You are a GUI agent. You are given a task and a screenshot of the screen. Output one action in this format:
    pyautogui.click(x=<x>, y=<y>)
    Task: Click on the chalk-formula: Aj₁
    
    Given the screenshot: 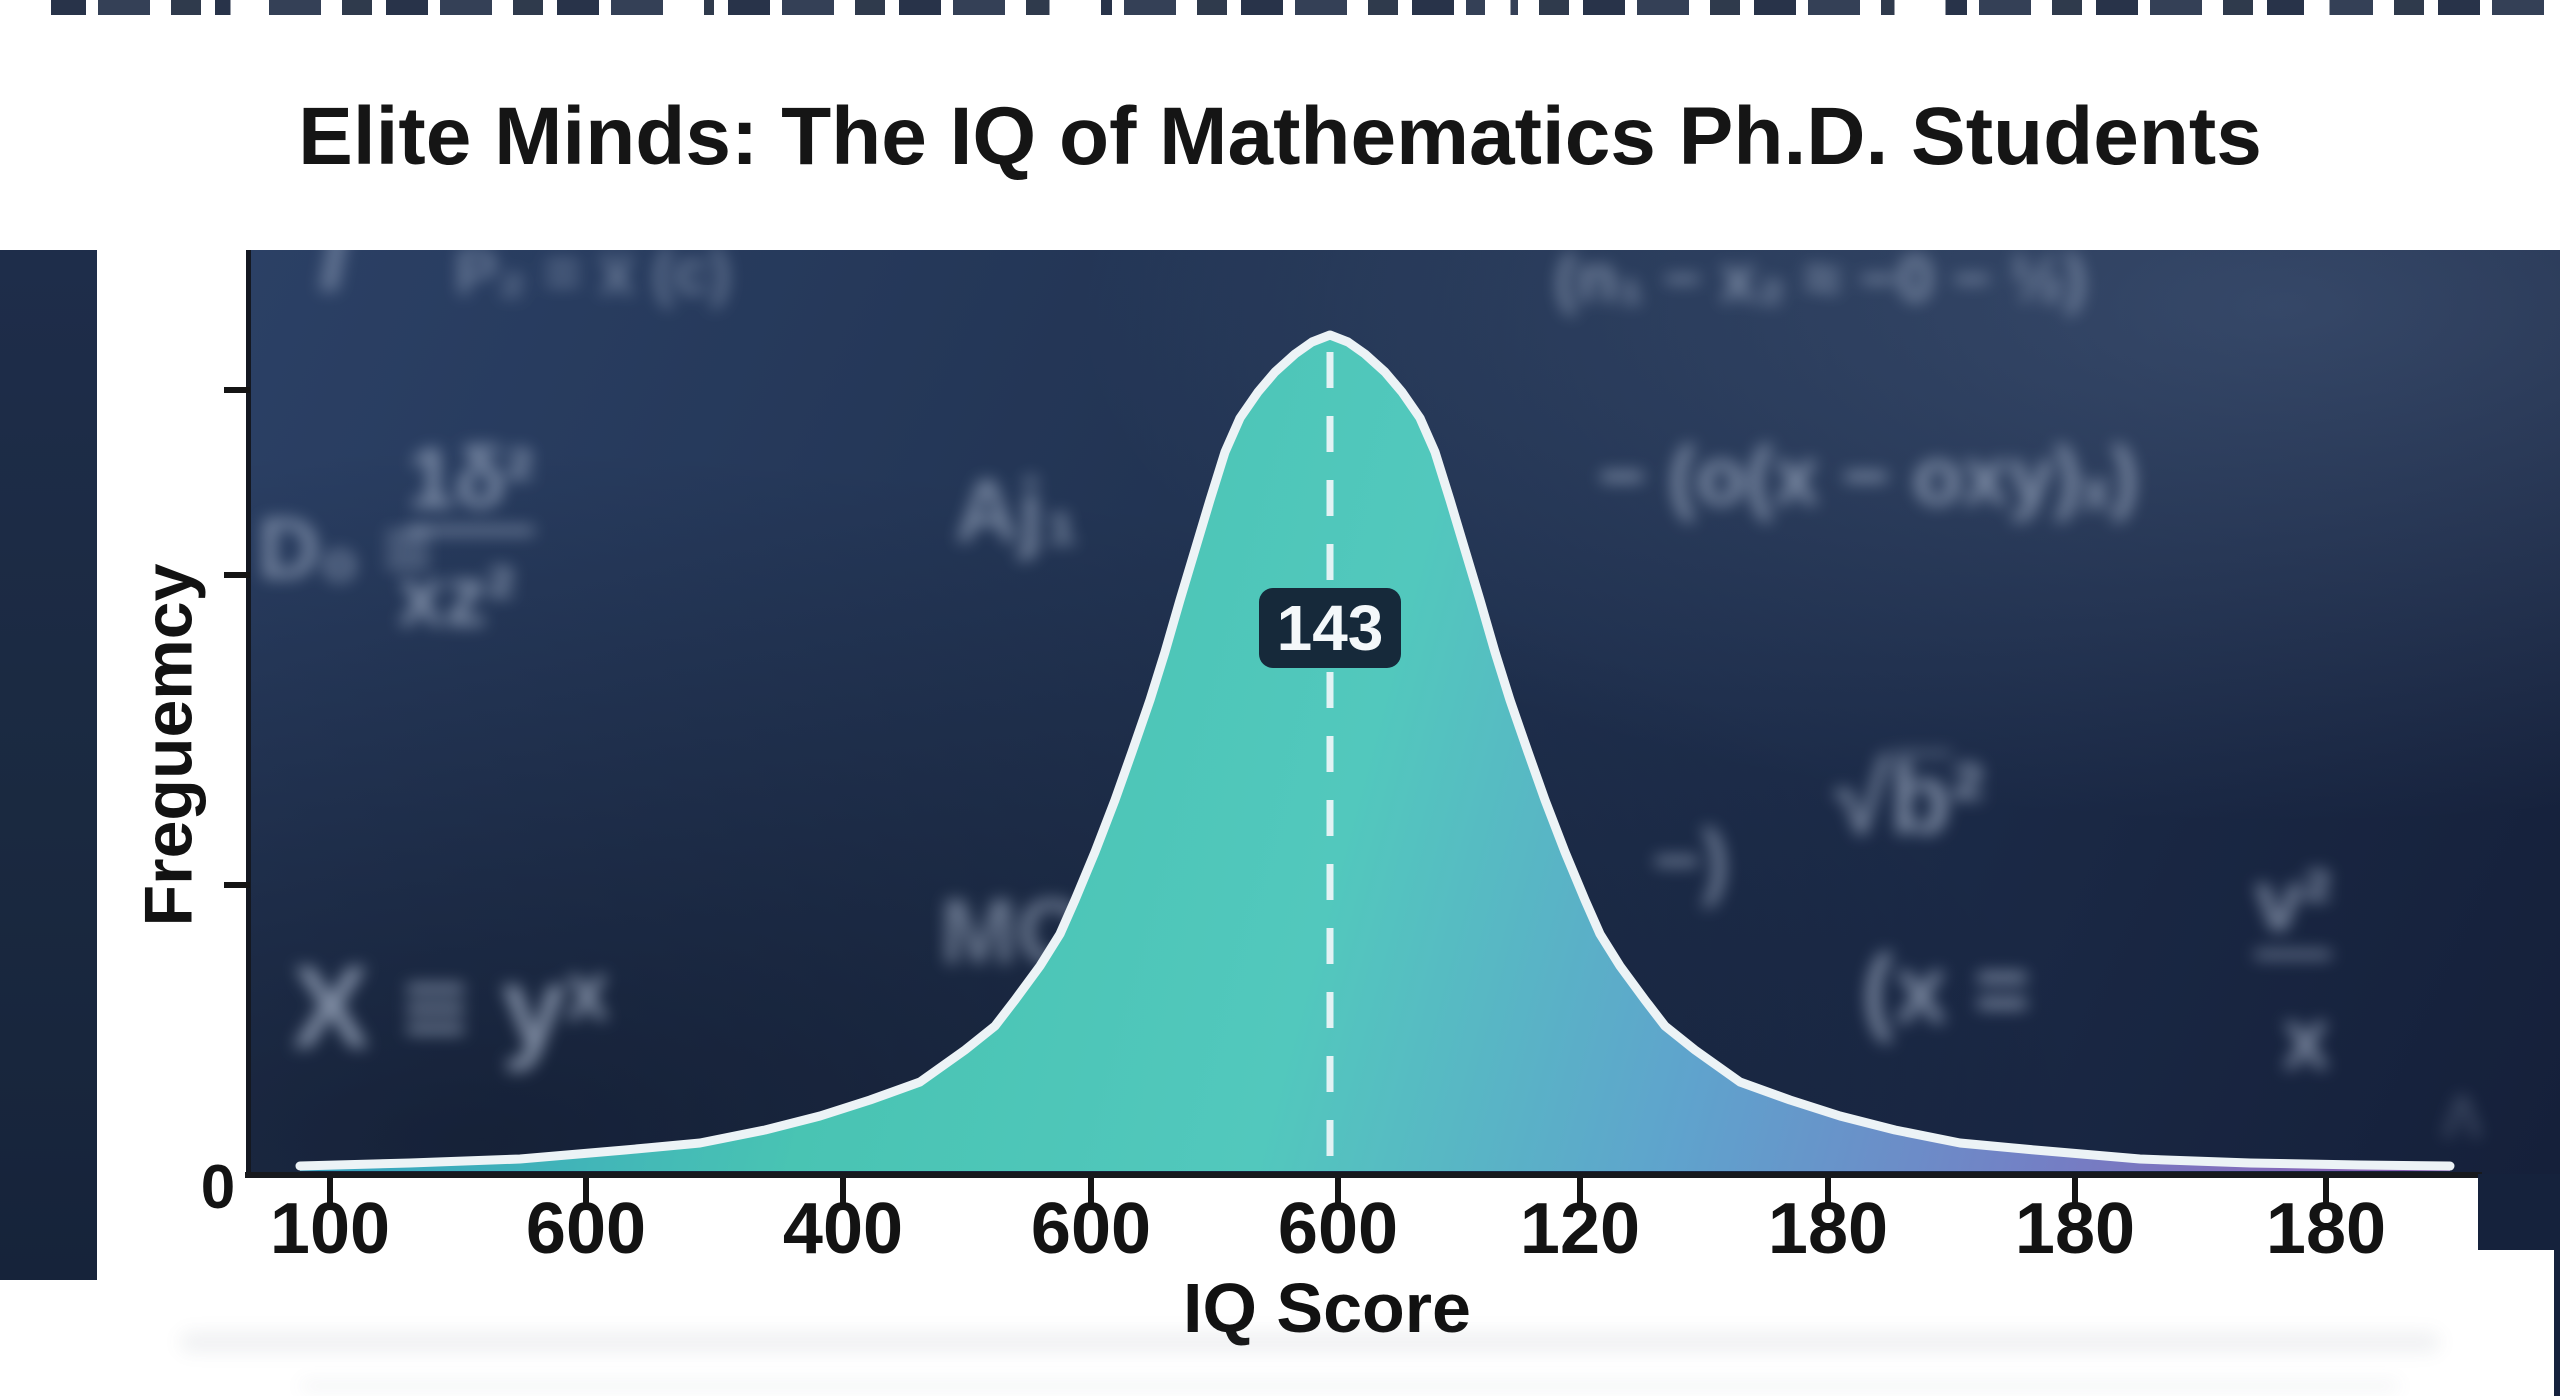 What is the action you would take?
    pyautogui.click(x=1017, y=510)
    